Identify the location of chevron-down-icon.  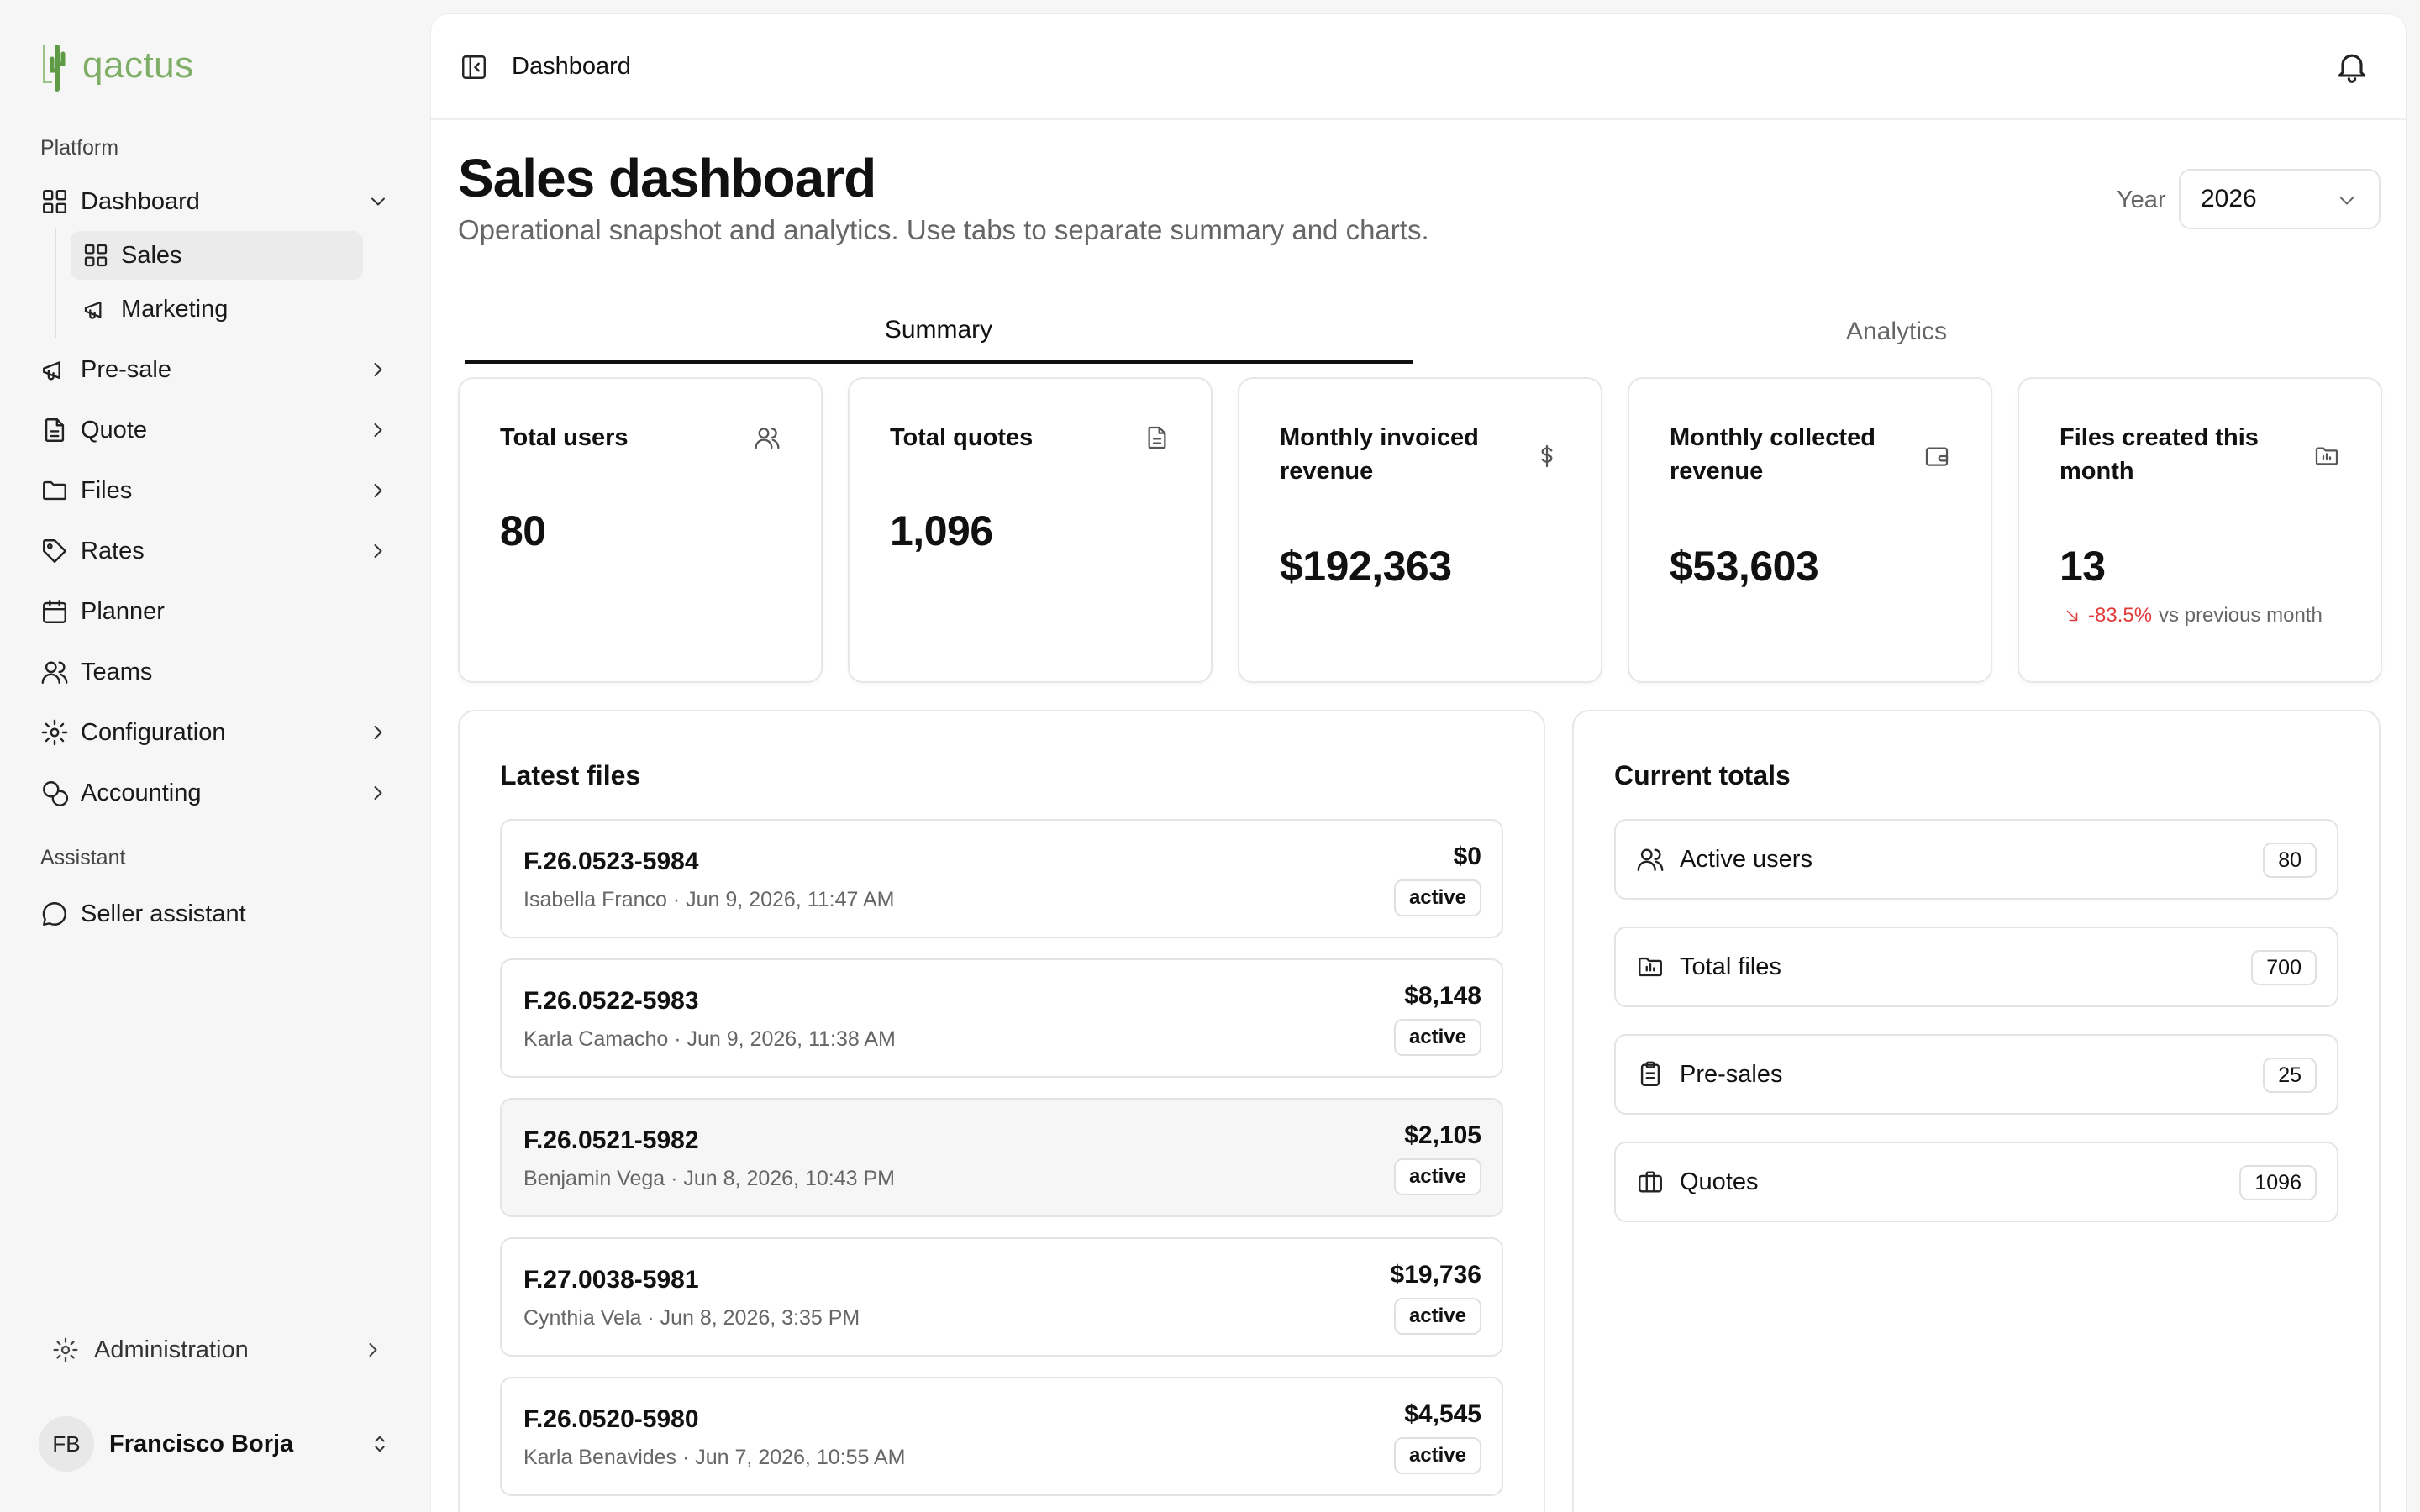
(378, 201).